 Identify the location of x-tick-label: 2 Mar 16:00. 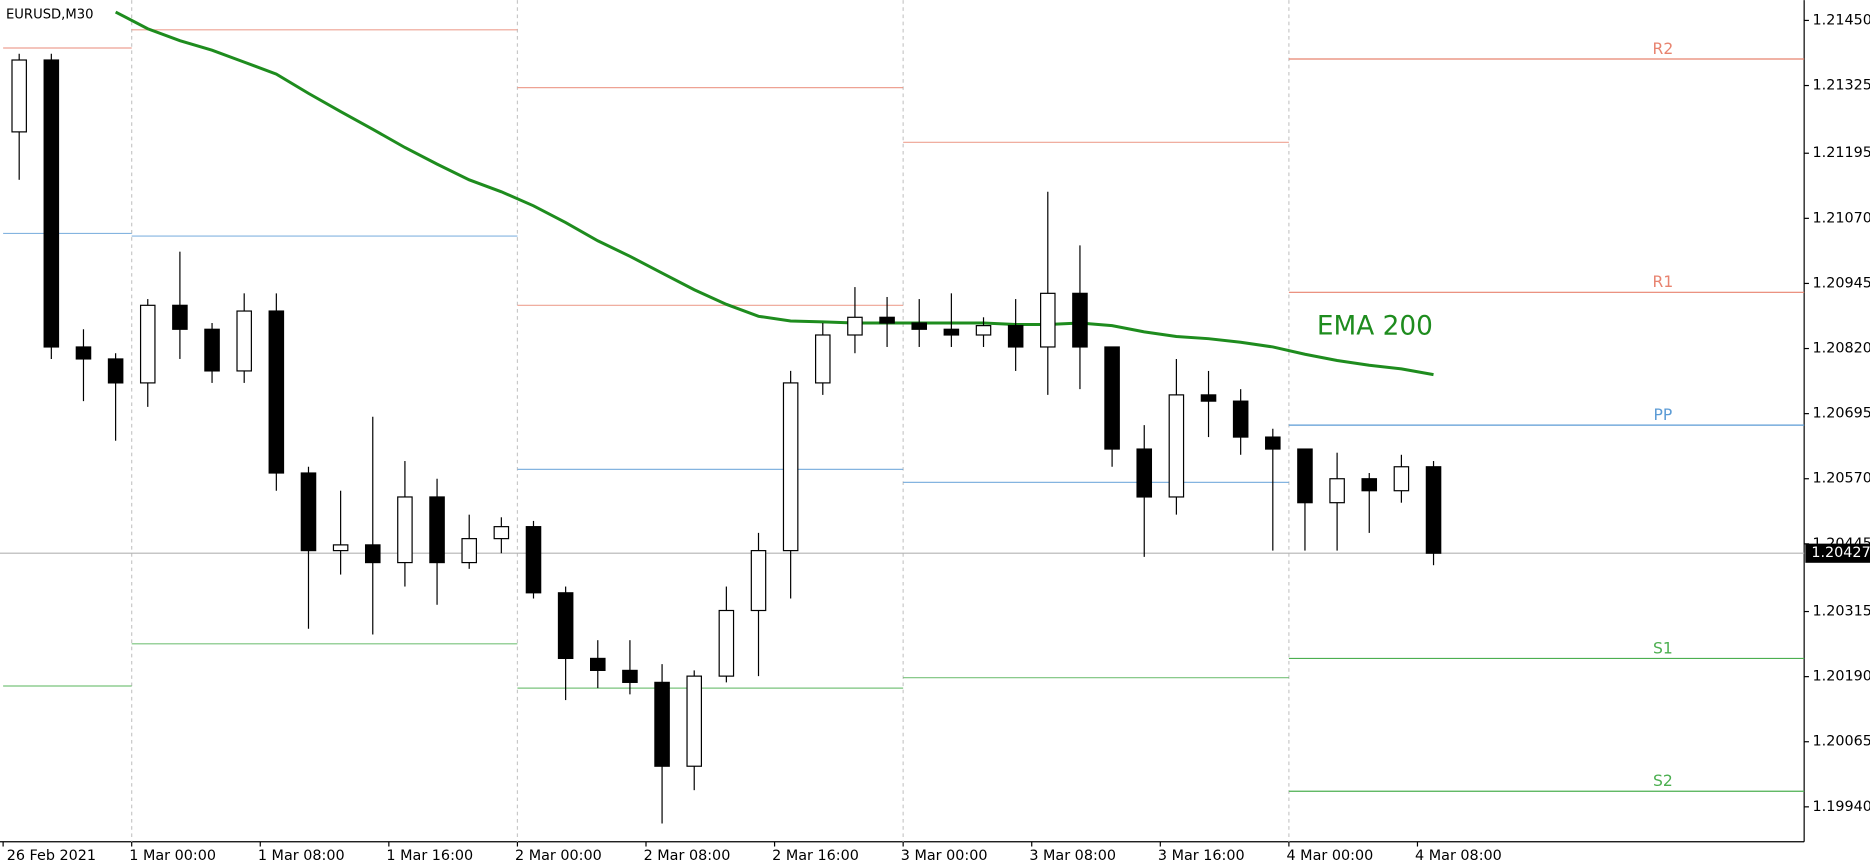
(815, 856).